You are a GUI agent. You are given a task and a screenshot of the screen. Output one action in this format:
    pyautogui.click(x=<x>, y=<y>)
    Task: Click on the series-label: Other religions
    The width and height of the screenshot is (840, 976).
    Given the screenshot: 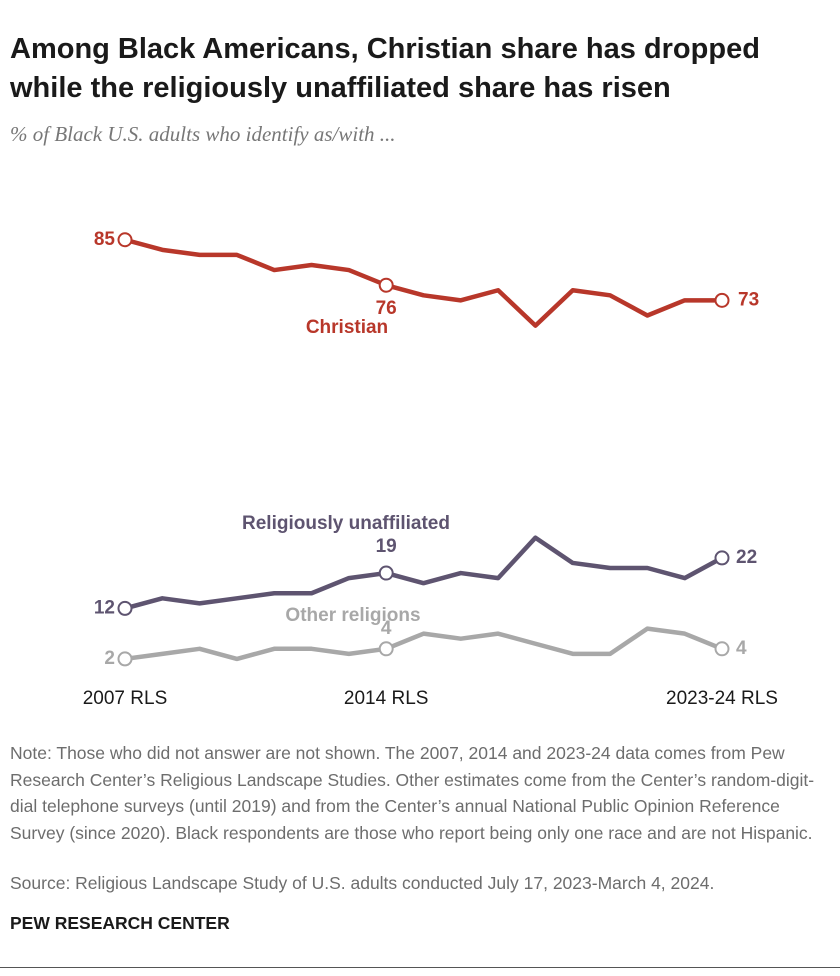 What is the action you would take?
    pyautogui.click(x=352, y=615)
    